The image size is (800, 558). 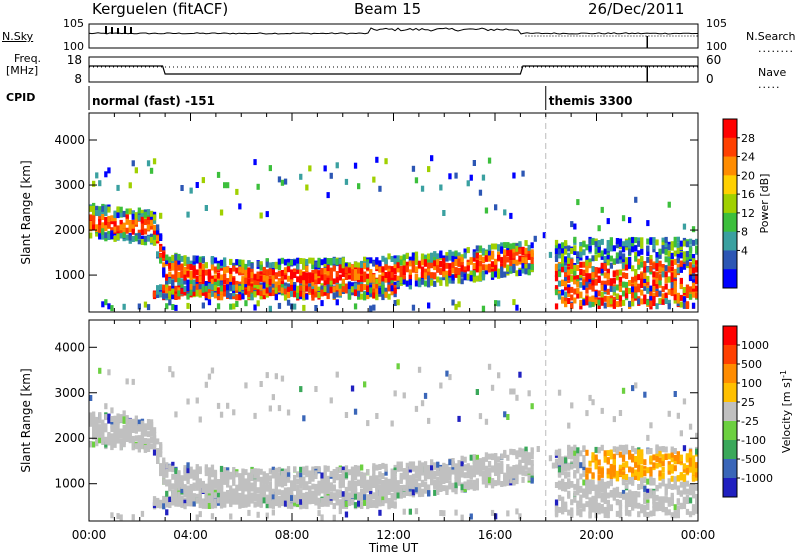 I want to click on power-colorbar-swatch, so click(x=730, y=203).